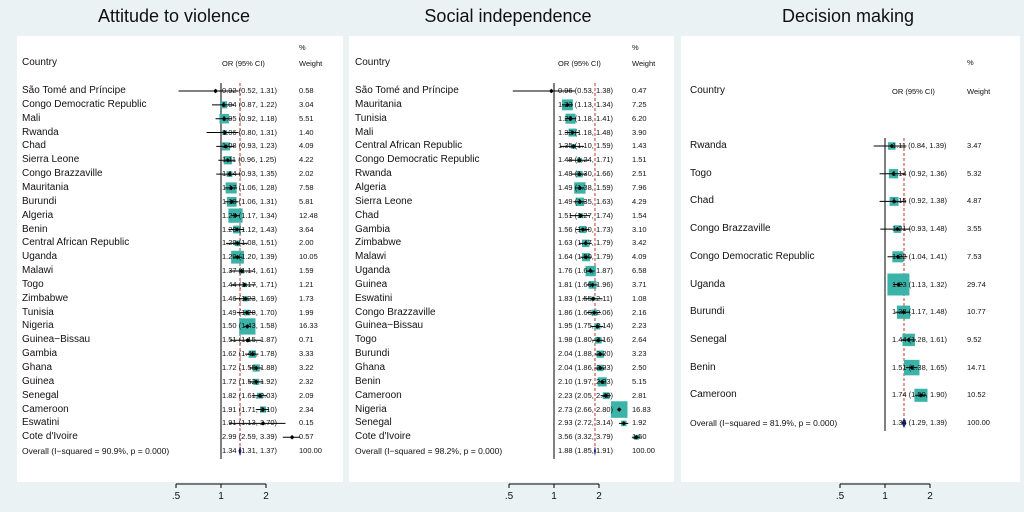  What do you see at coordinates (311, 63) in the screenshot?
I see `column-header-weight: Weight` at bounding box center [311, 63].